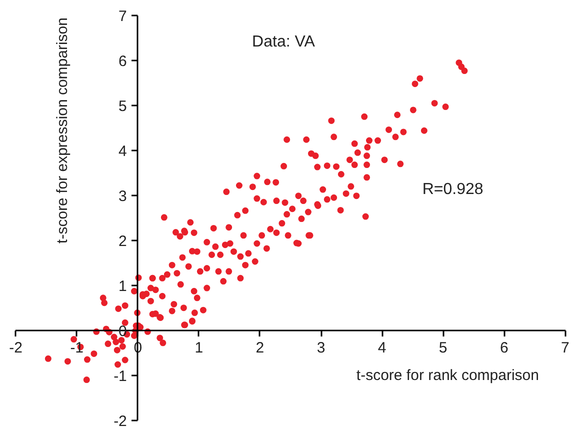 The height and width of the screenshot is (431, 572). Describe the element at coordinates (284, 41) in the screenshot. I see `annotation: Data: VA` at that location.